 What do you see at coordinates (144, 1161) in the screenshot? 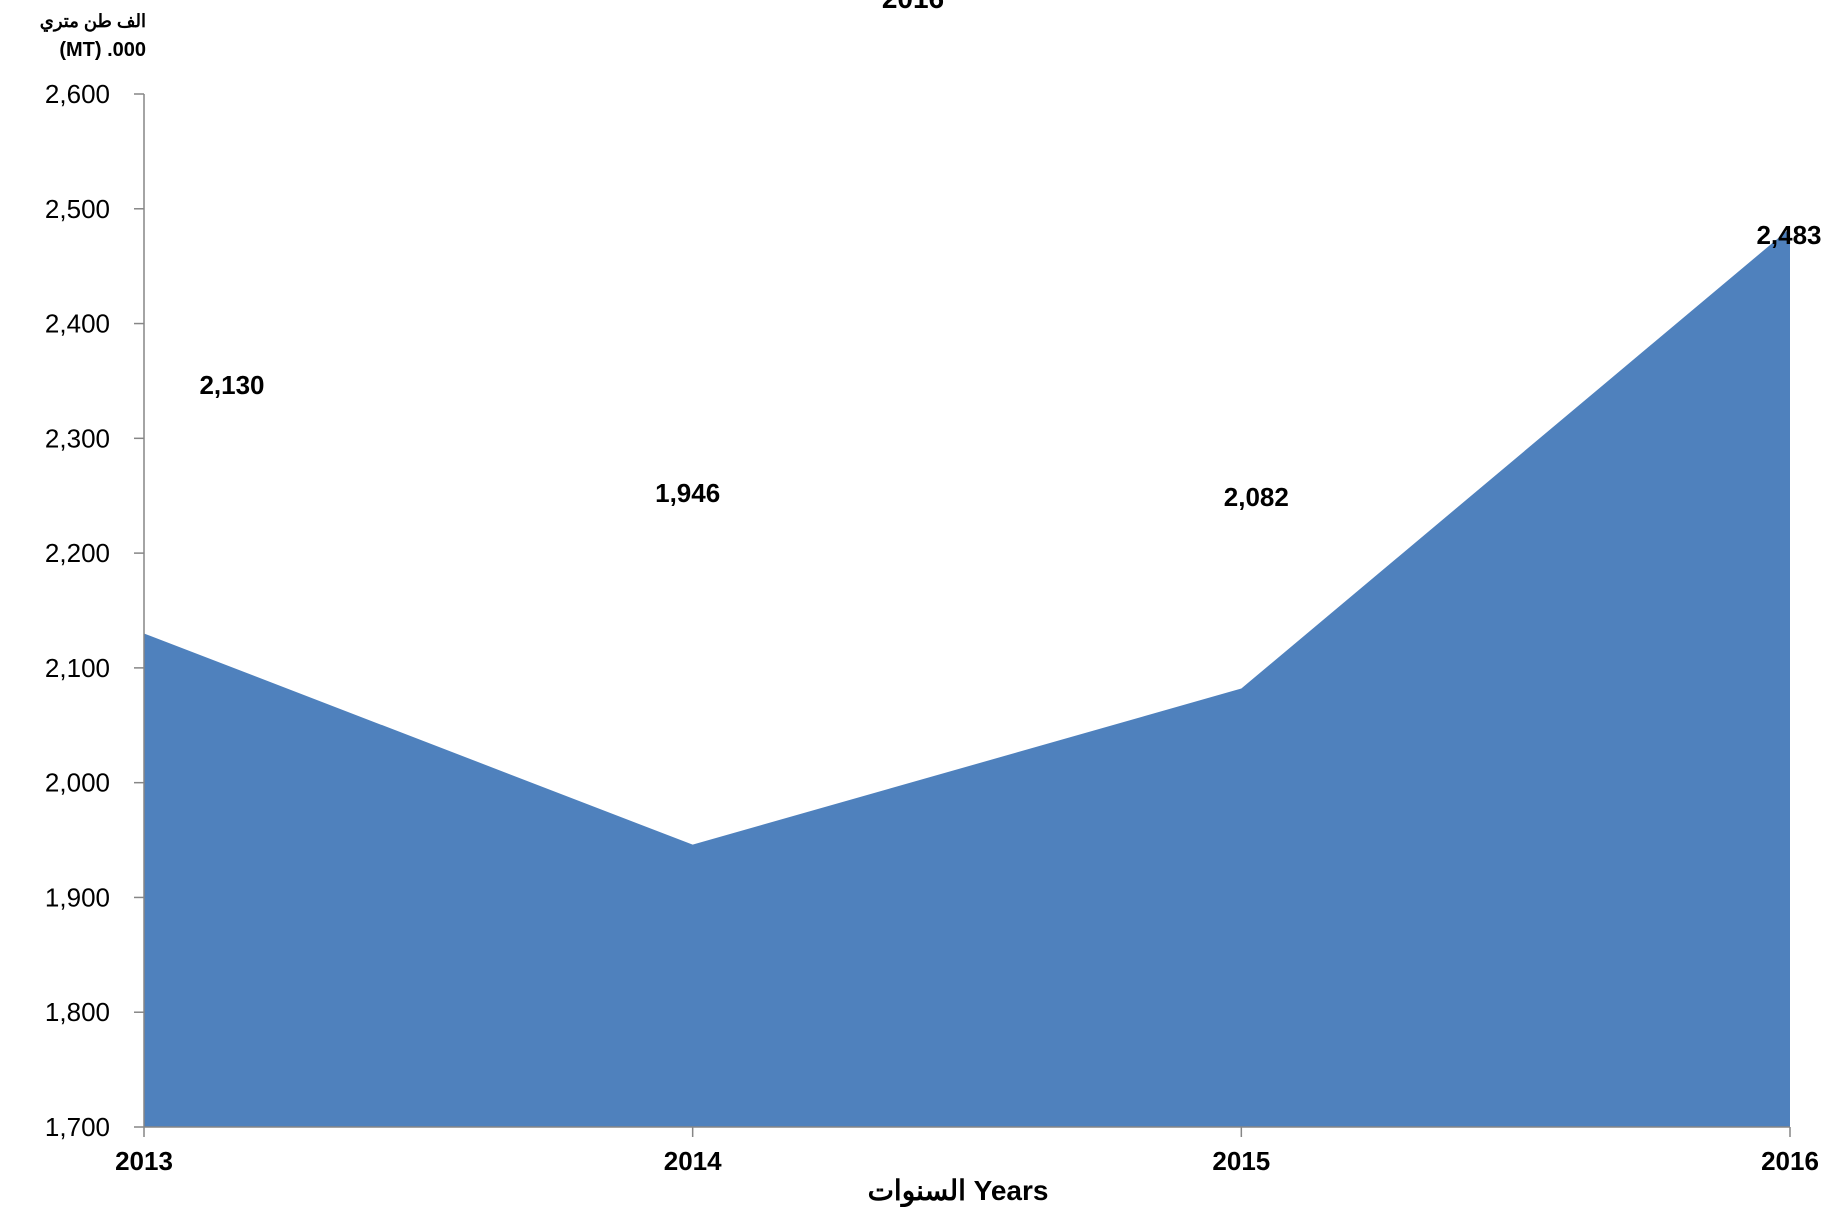
I see `x-tick-label: 2013` at bounding box center [144, 1161].